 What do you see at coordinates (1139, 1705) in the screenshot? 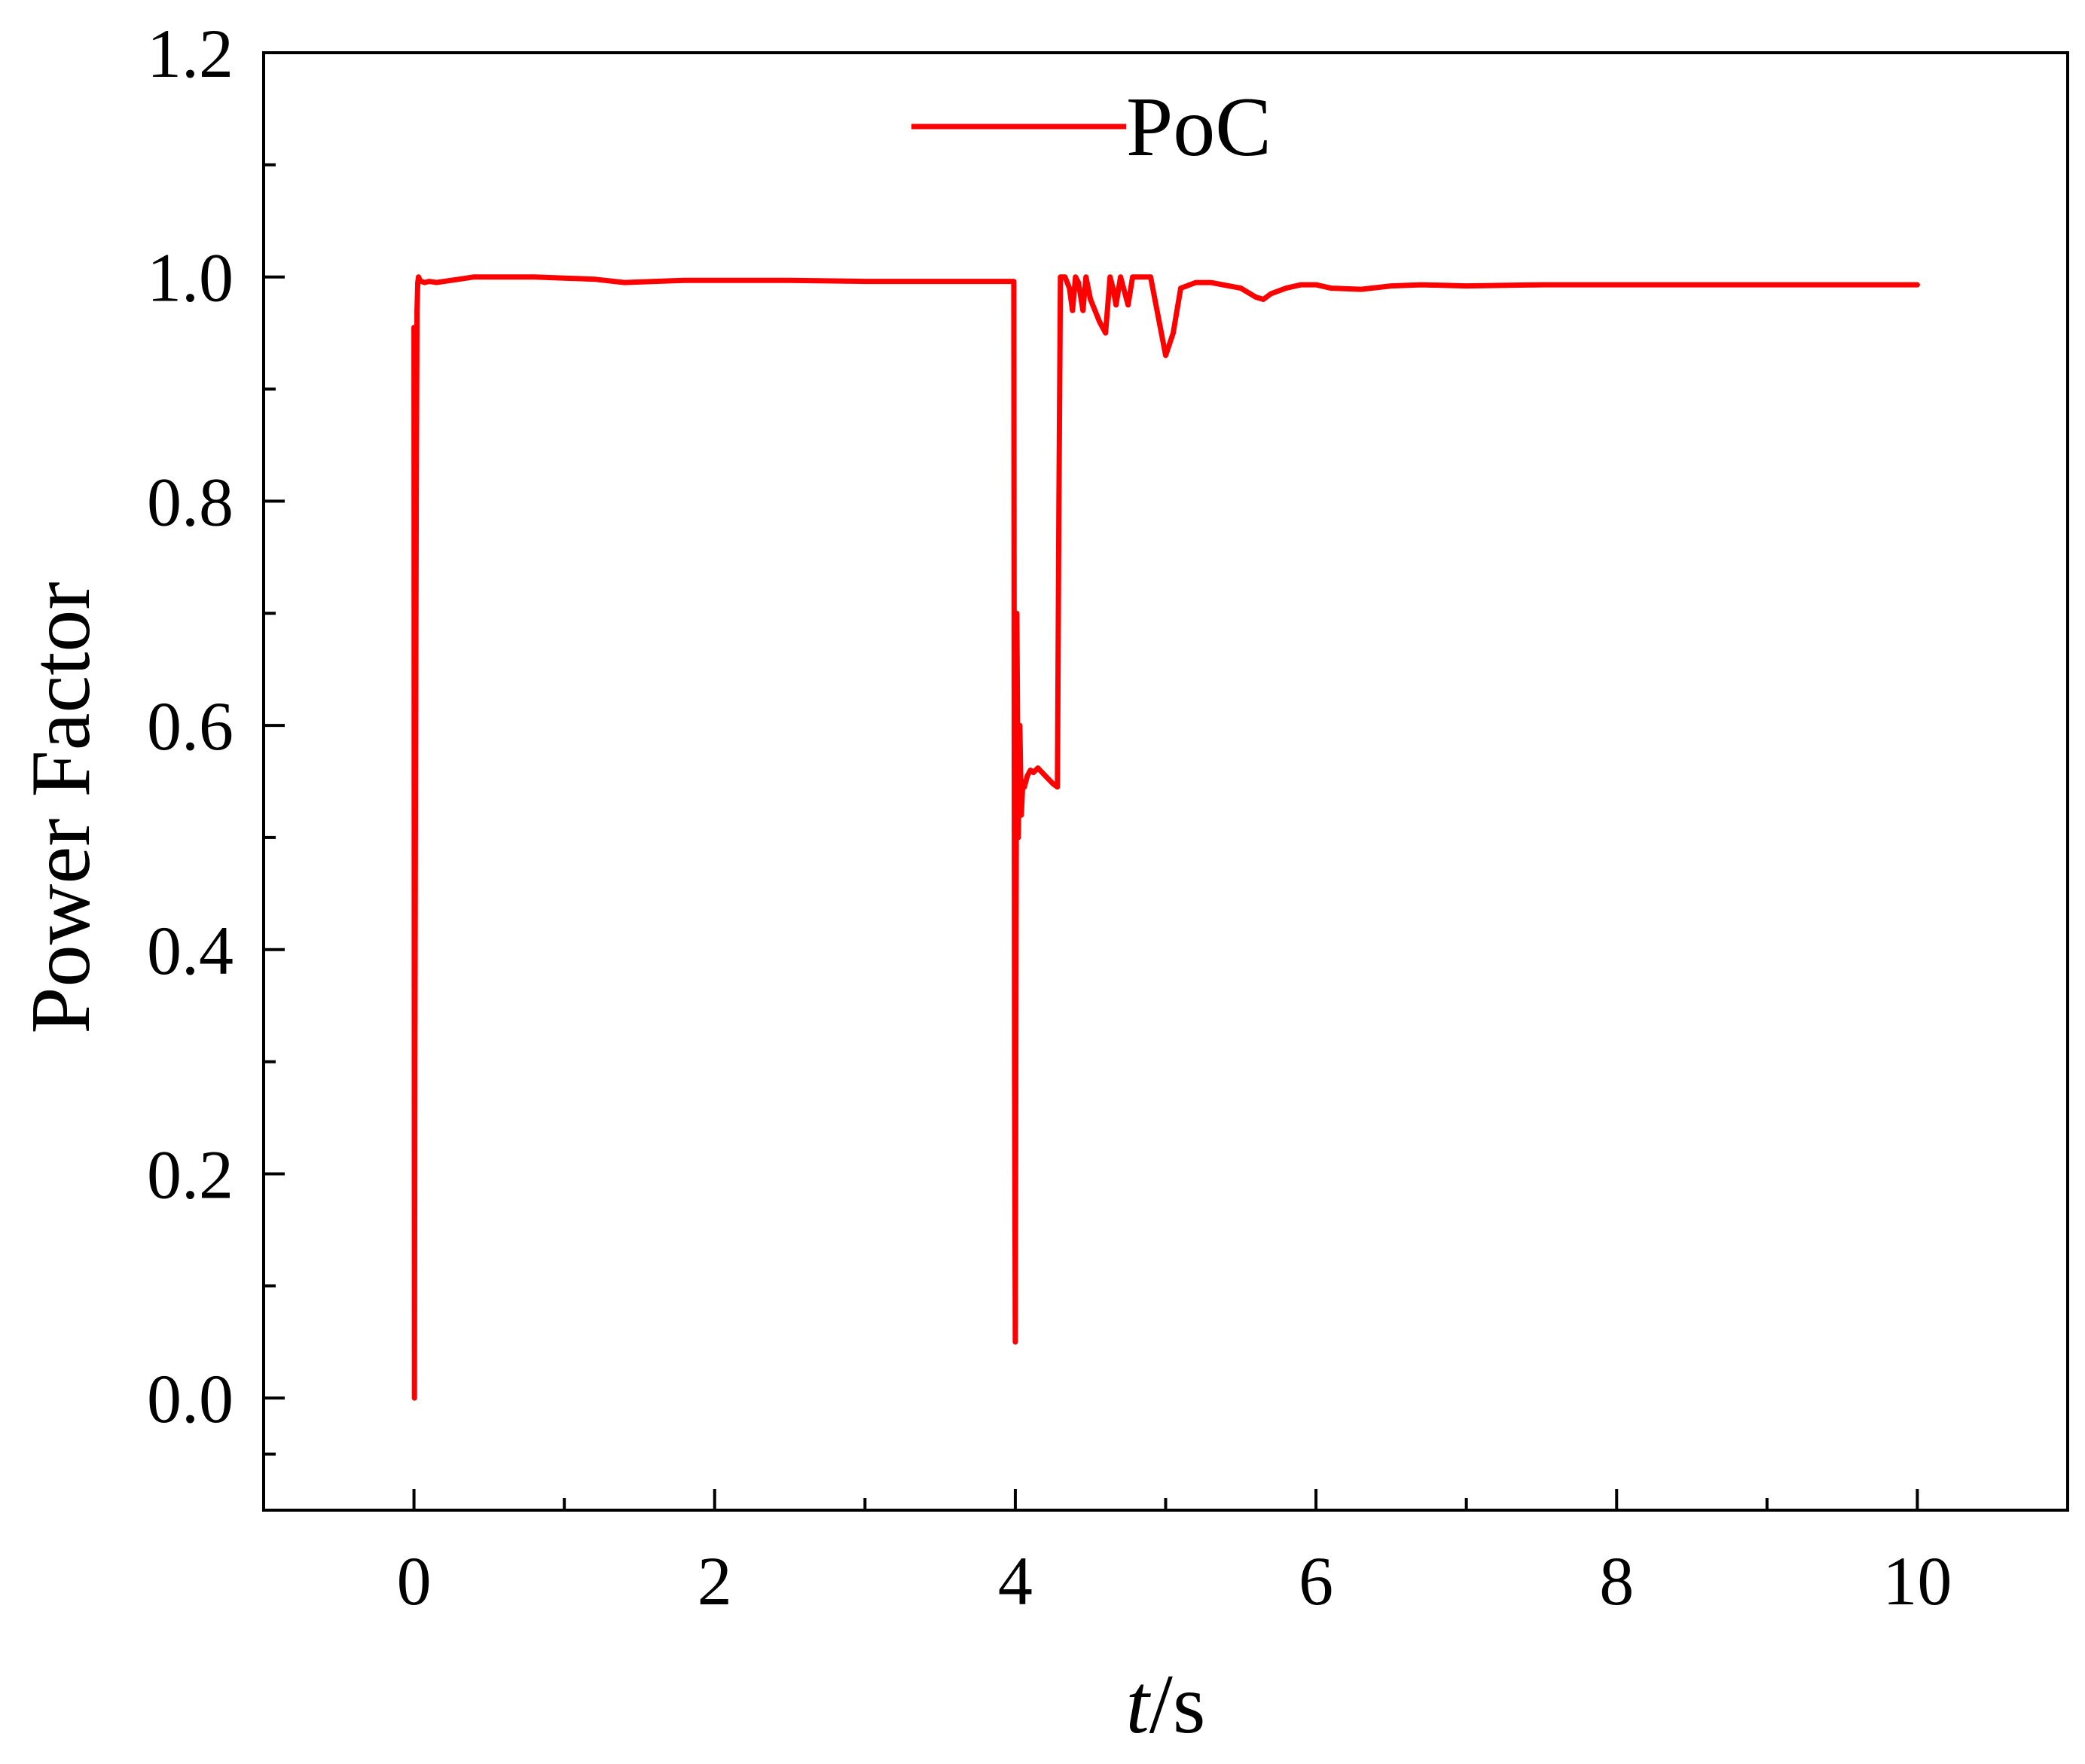
I see `x-axis-label-variable: t` at bounding box center [1139, 1705].